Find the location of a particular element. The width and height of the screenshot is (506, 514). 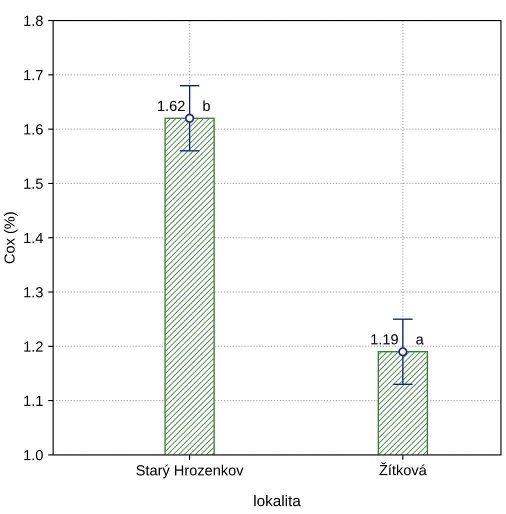

y-tick-label: 1.8 is located at coordinates (33, 21).